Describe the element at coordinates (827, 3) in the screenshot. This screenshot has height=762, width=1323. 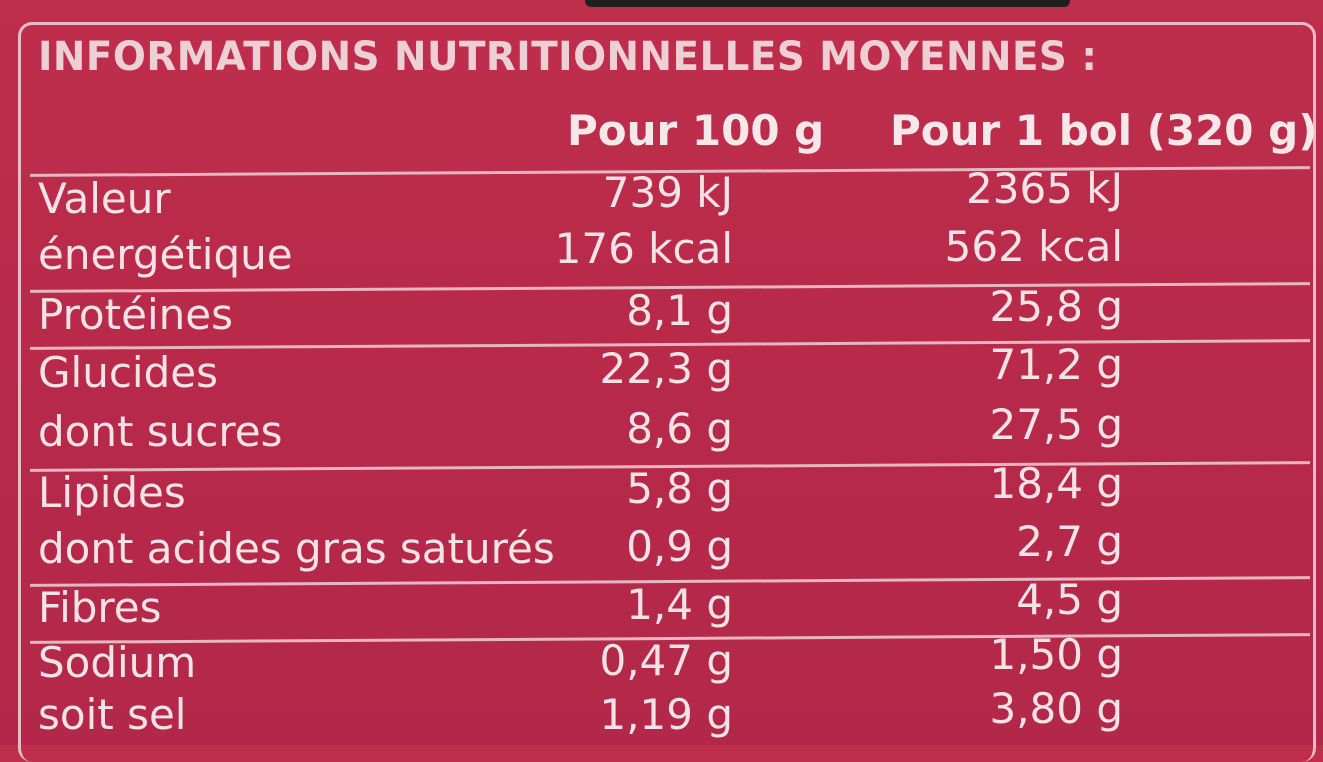
I see `package-top-edge` at that location.